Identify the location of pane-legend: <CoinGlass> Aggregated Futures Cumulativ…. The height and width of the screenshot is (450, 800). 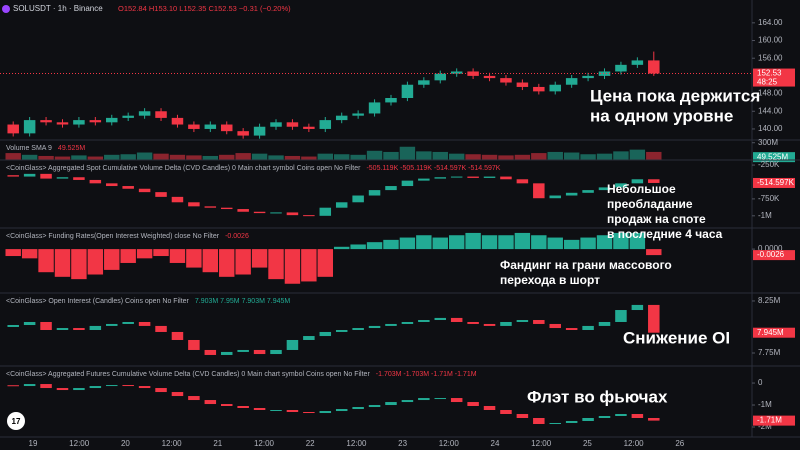
(188, 374).